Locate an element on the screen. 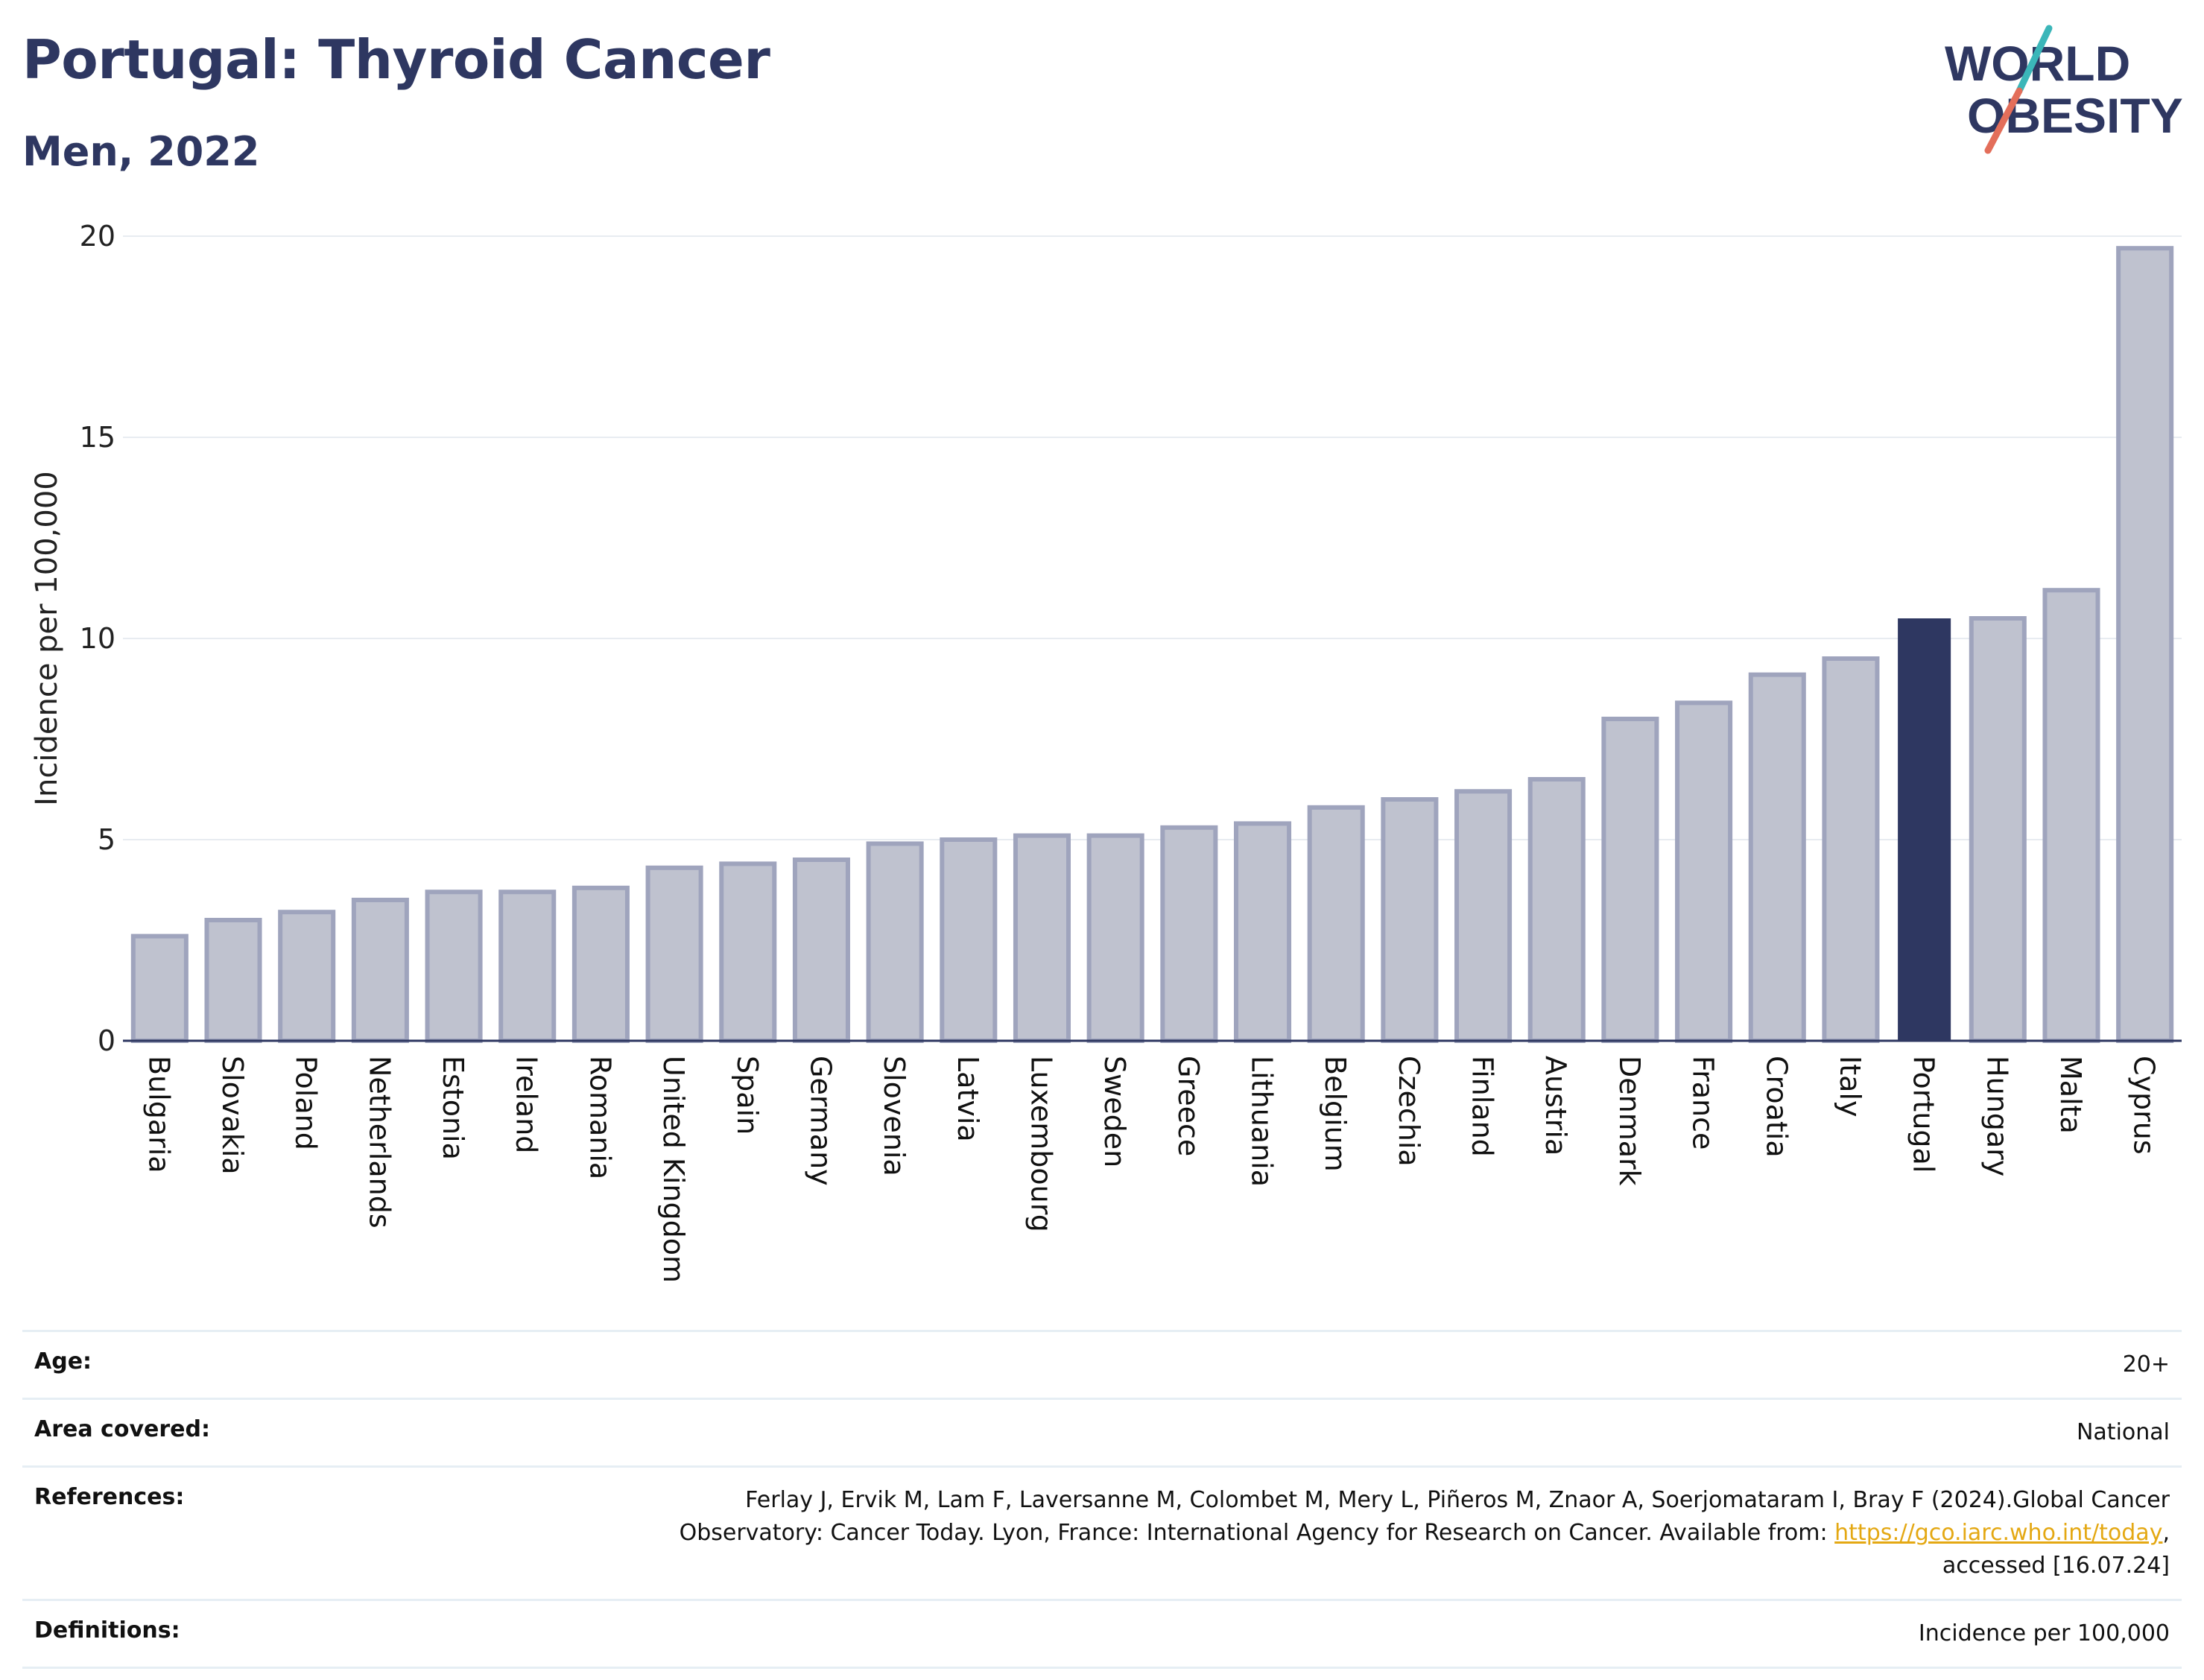 This screenshot has width=2204, height=1680. x-tick-label: Croatia is located at coordinates (1776, 1107).